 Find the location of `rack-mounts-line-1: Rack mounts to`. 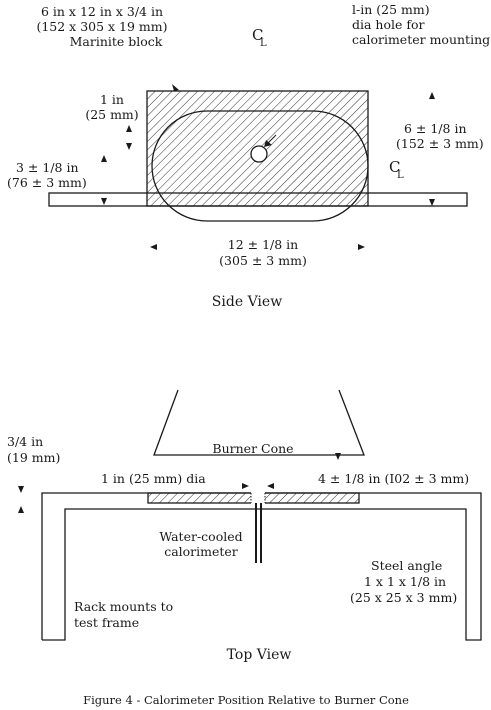

rack-mounts-line-1: Rack mounts to is located at coordinates (123, 606).